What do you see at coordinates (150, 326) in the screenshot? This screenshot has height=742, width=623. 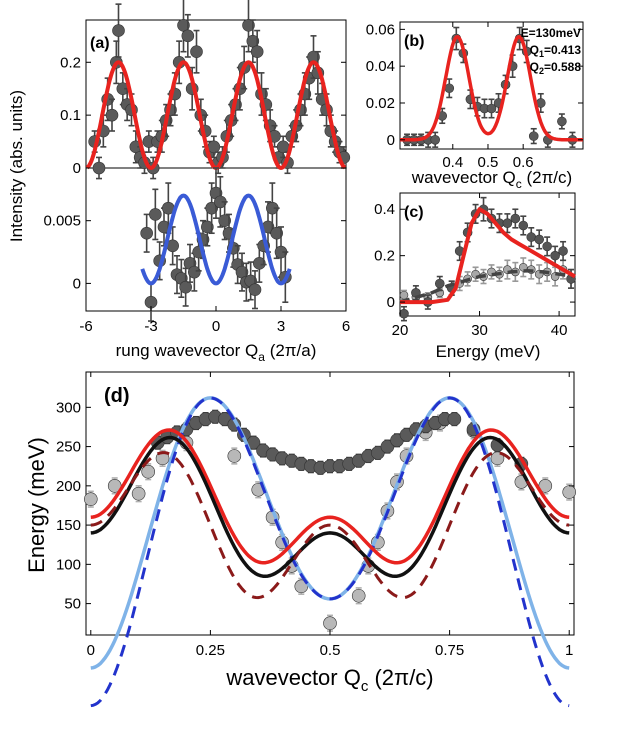 I see `panel-a-x-tick-label: -3` at bounding box center [150, 326].